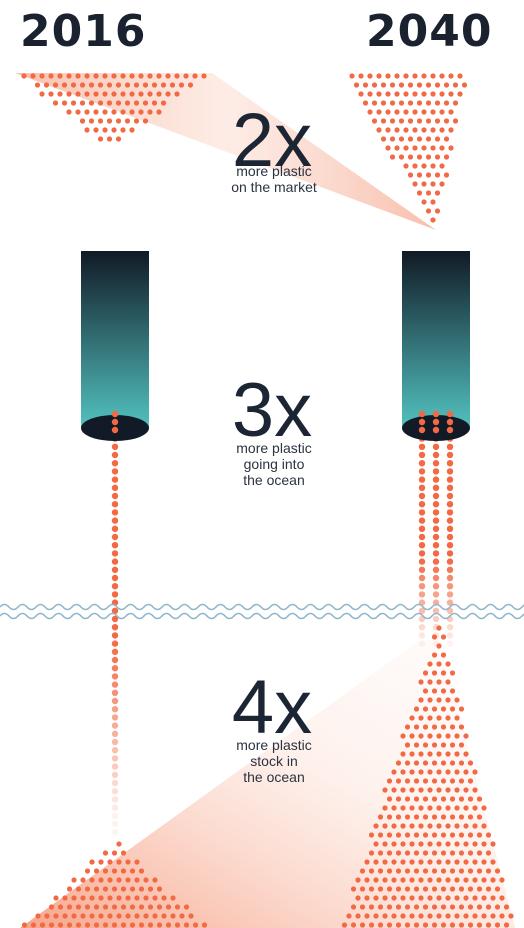 This screenshot has width=524, height=928. I want to click on pipe-2040, so click(436, 339).